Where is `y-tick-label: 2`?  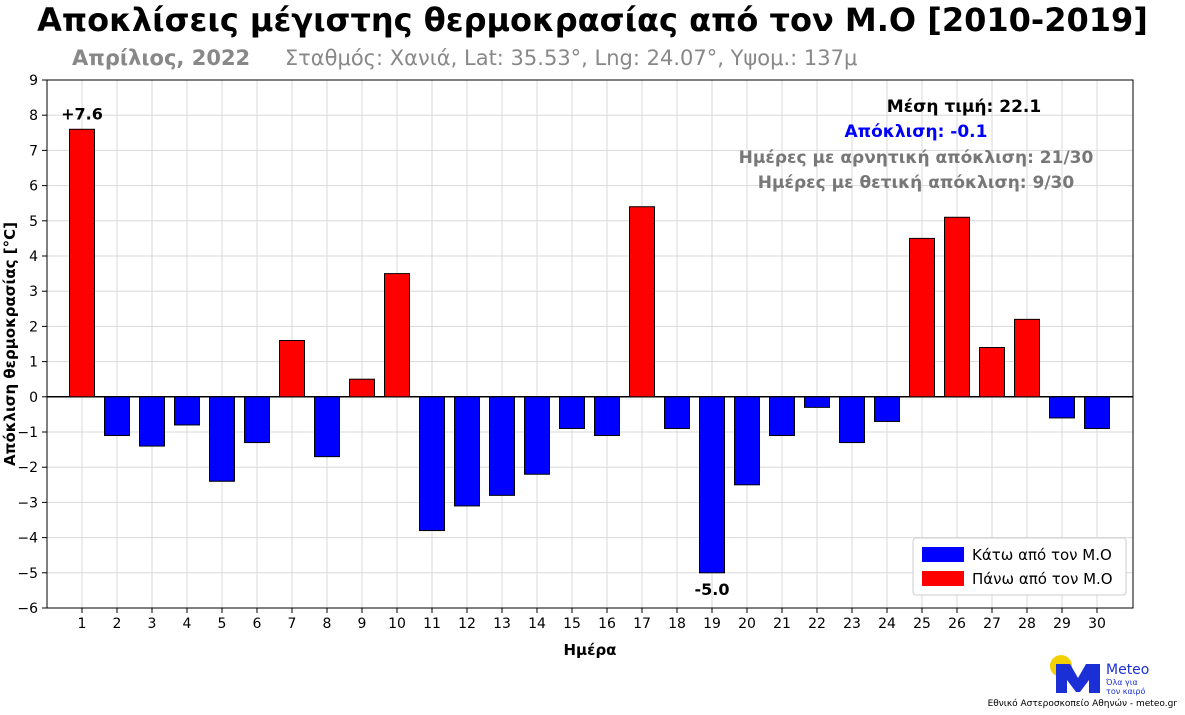
y-tick-label: 2 is located at coordinates (33, 327).